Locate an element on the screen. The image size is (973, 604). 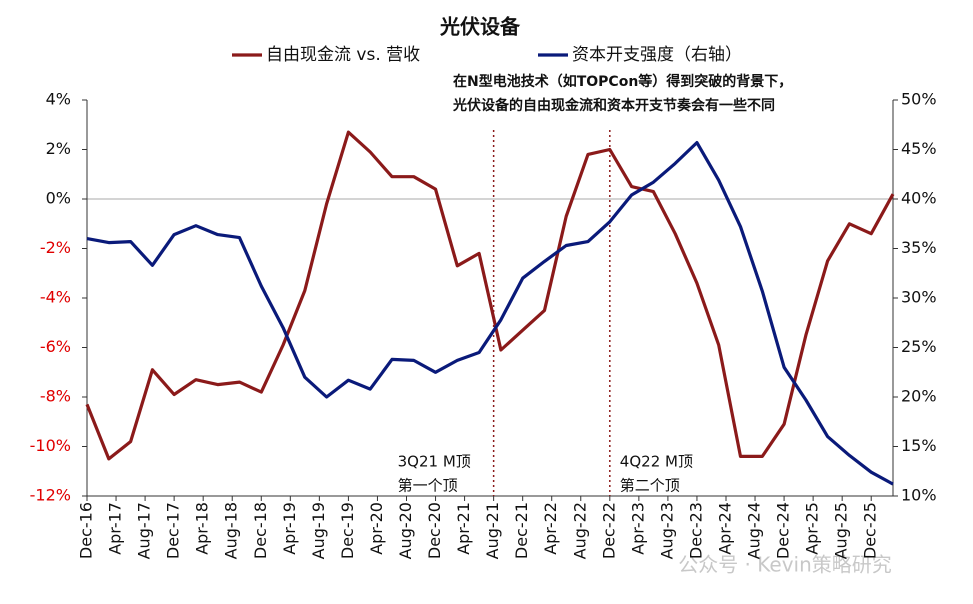
watermark: 公众号 · Kevin策略研究 is located at coordinates (785, 565).